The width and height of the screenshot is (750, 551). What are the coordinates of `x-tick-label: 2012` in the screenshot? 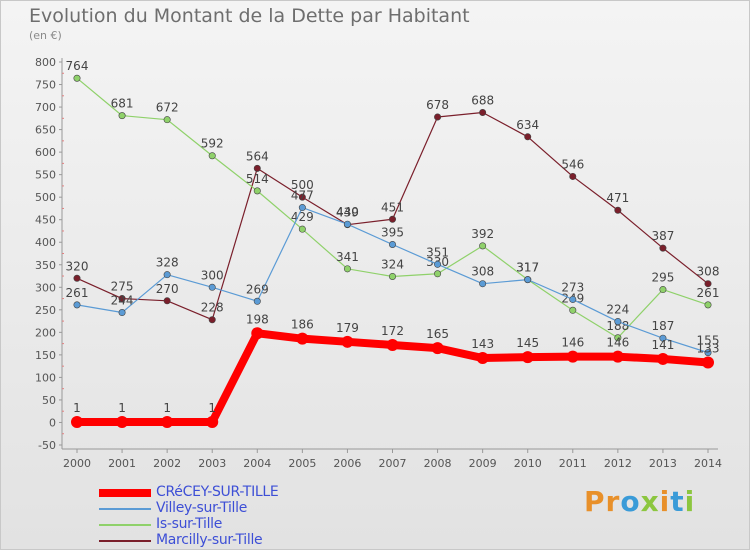 It's located at (618, 463).